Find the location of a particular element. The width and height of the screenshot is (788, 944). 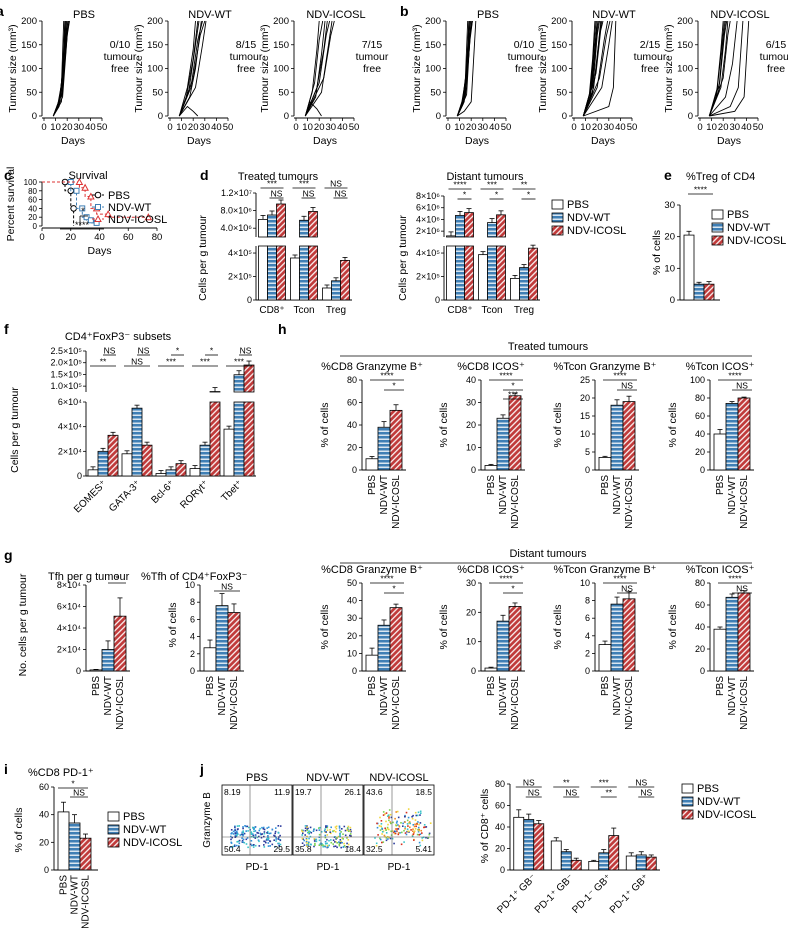

chart-title: Distant tumours is located at coordinates (485, 177).